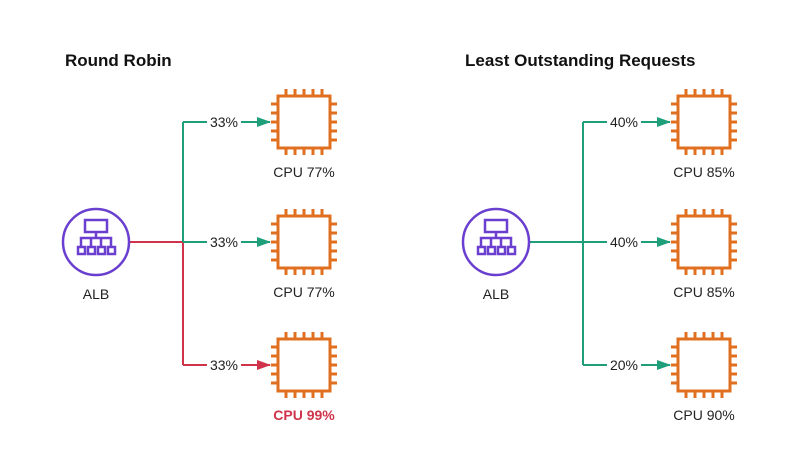 The width and height of the screenshot is (800, 461). Describe the element at coordinates (703, 415) in the screenshot. I see `cpu-utilization-label: CPU 90%` at that location.